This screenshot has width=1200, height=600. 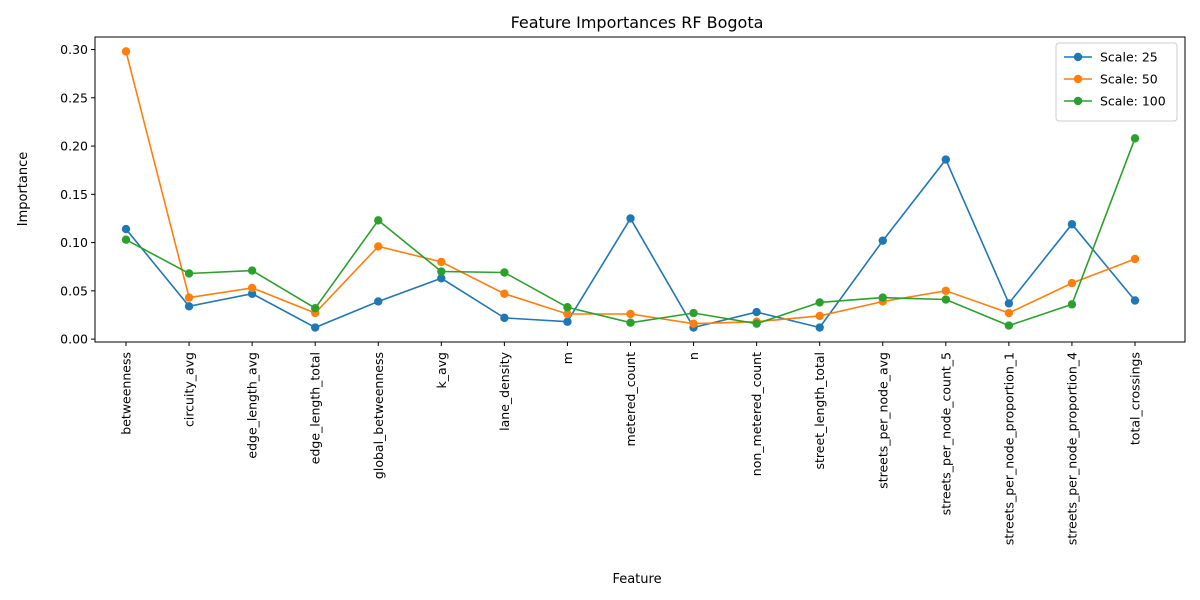 What do you see at coordinates (74, 49) in the screenshot?
I see `y-tick-label: 0.30` at bounding box center [74, 49].